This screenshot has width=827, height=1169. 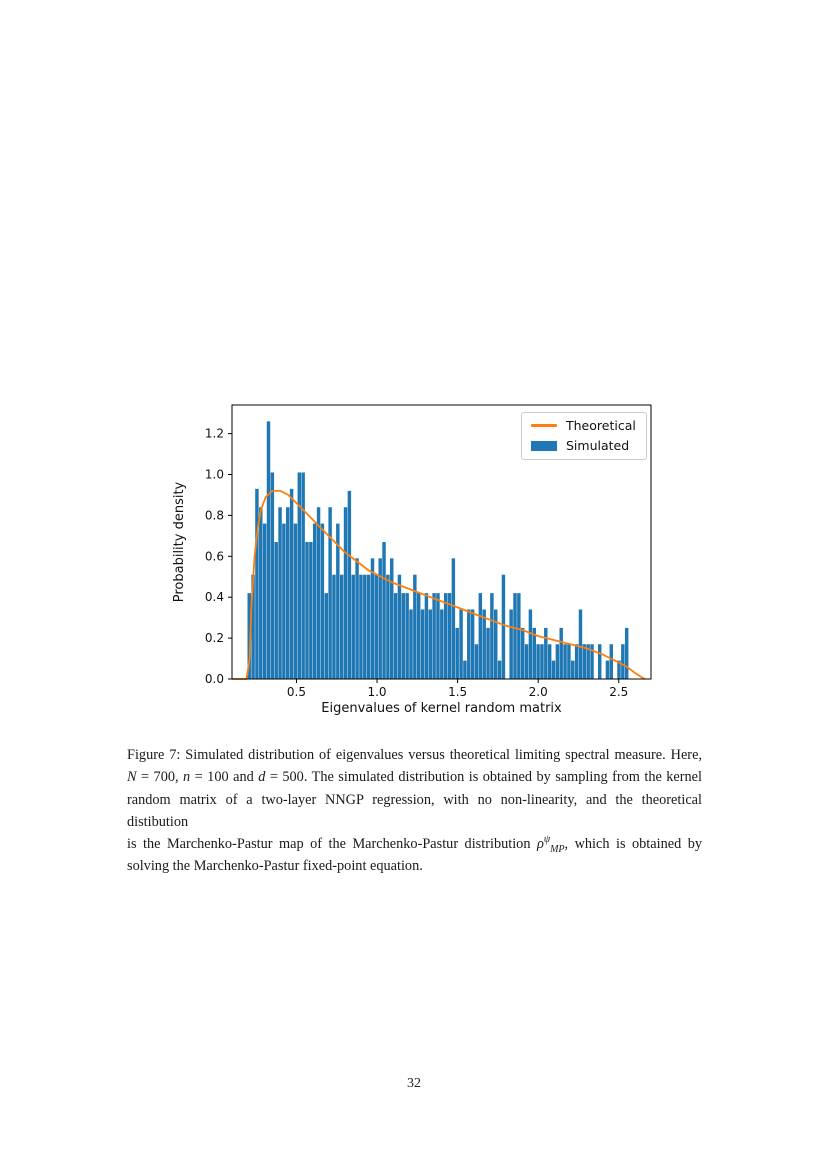 I want to click on chart-legend: Theoretical Simulated, so click(x=584, y=436).